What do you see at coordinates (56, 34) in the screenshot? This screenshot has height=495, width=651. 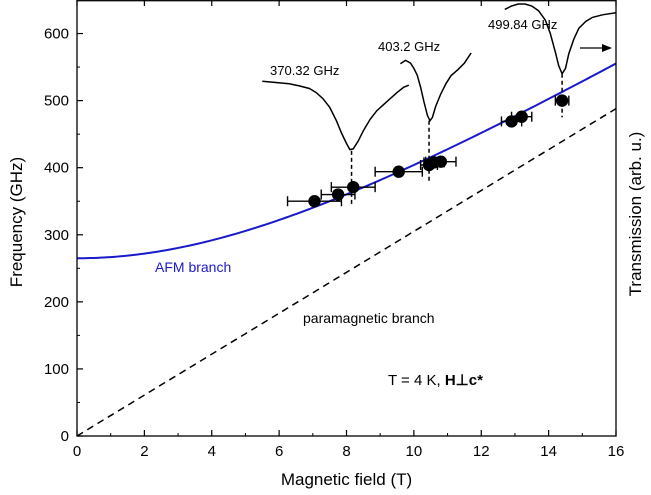 I see `y-tick-label: 600` at bounding box center [56, 34].